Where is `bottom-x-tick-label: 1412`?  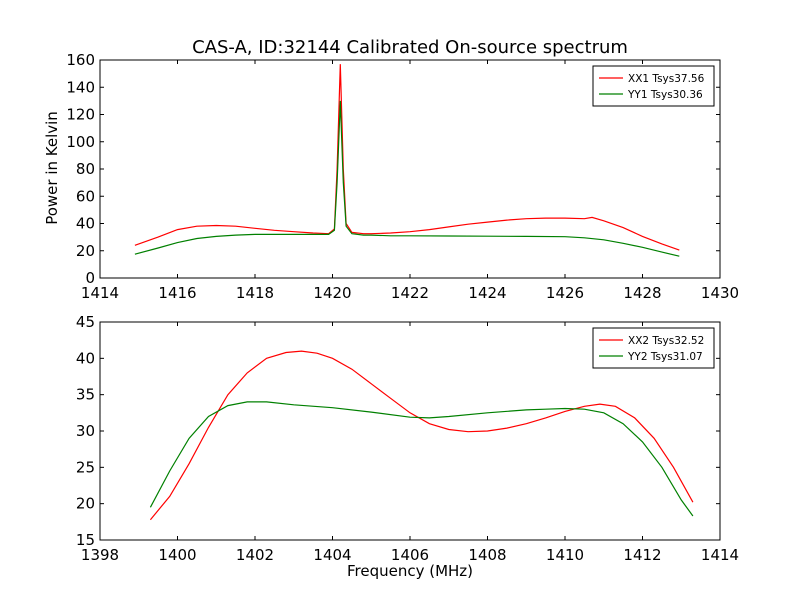 bottom-x-tick-label: 1412 is located at coordinates (642, 555).